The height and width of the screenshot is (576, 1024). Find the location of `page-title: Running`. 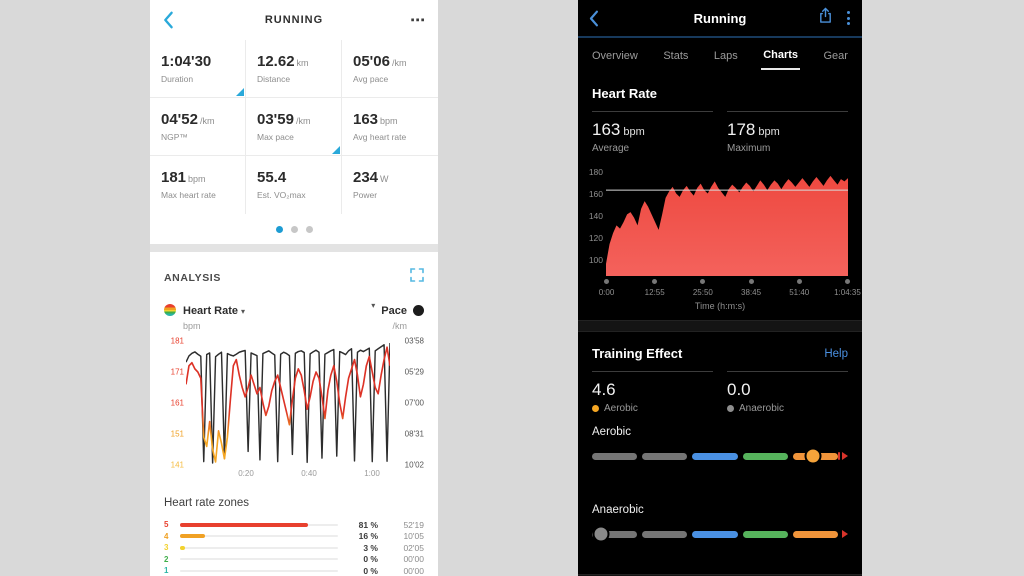

page-title: Running is located at coordinates (720, 18).